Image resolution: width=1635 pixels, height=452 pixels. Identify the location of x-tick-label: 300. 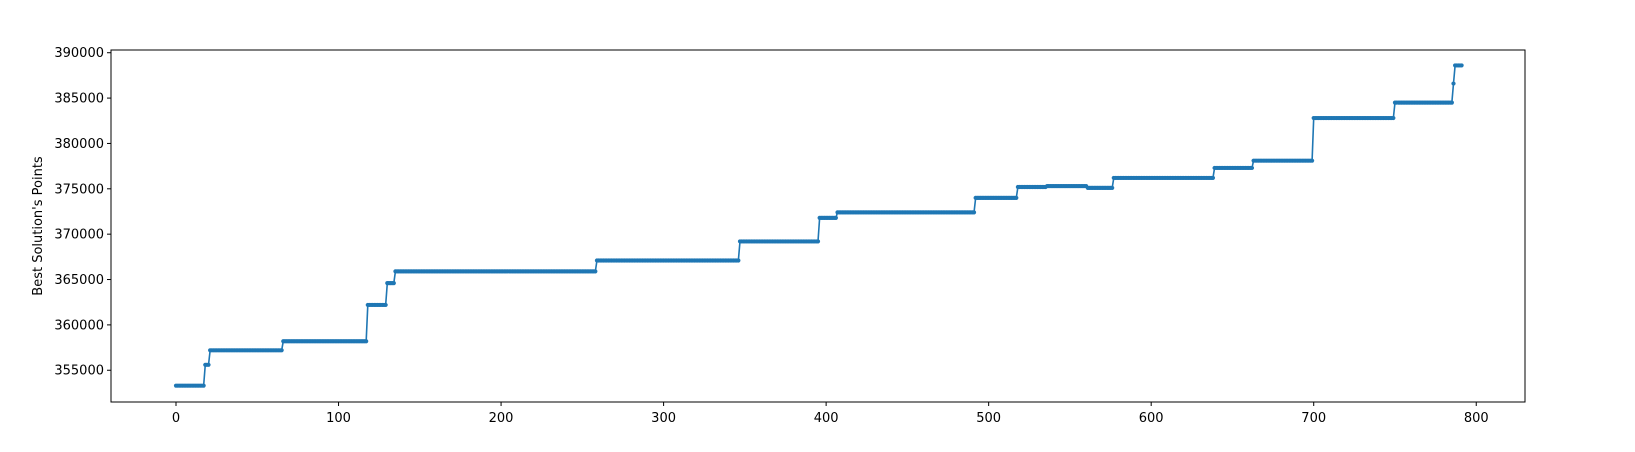
(663, 418).